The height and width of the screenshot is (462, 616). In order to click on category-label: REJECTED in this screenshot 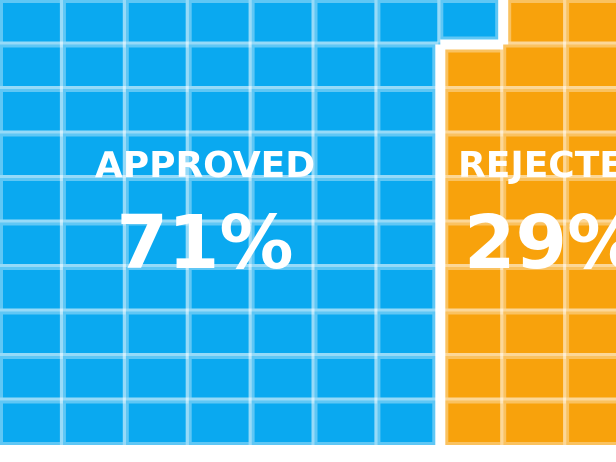, I will do `click(537, 165)`.